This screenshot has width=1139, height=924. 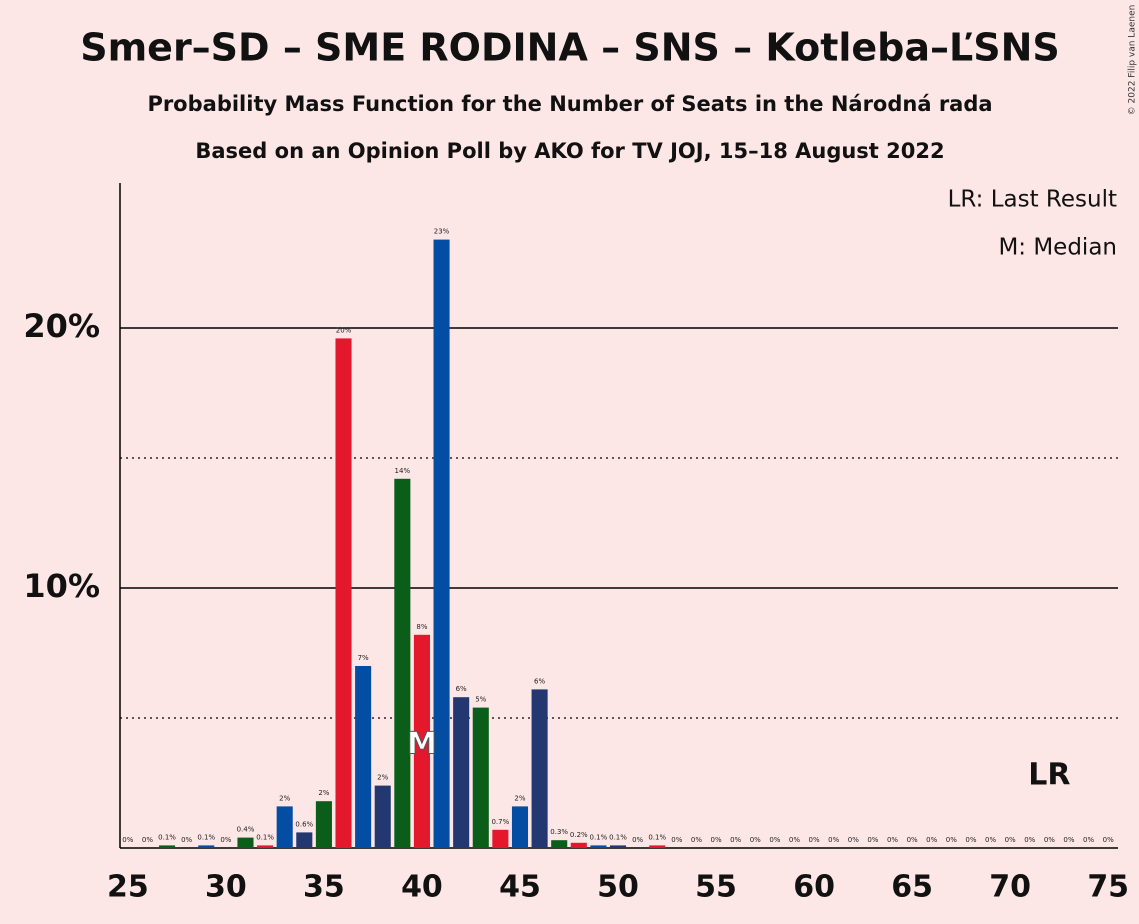 What do you see at coordinates (442, 232) in the screenshot?
I see `value-label: 23%` at bounding box center [442, 232].